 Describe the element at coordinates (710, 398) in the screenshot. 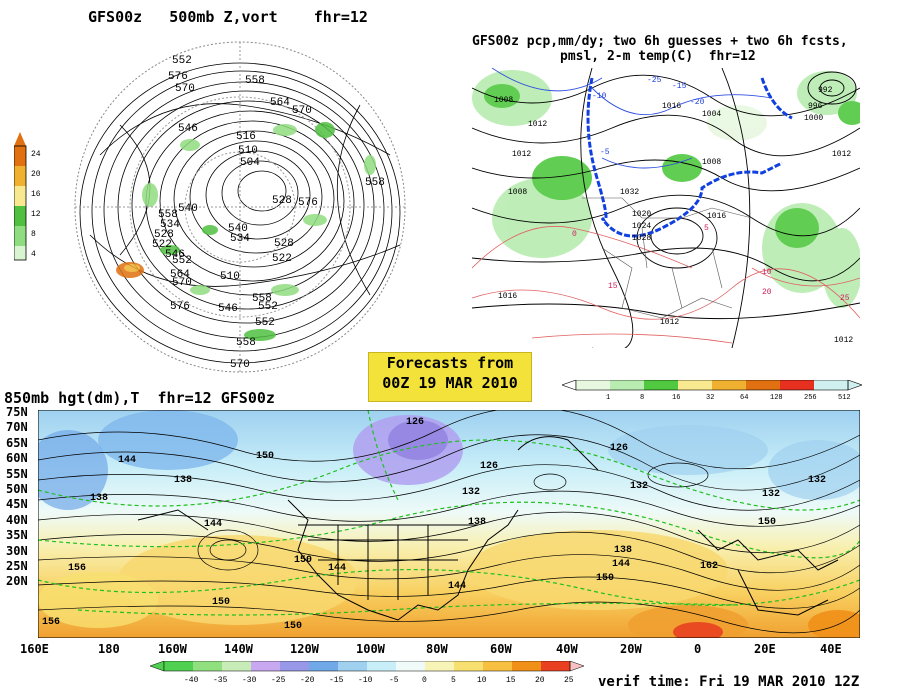

I see `colorbar-label: 32` at that location.